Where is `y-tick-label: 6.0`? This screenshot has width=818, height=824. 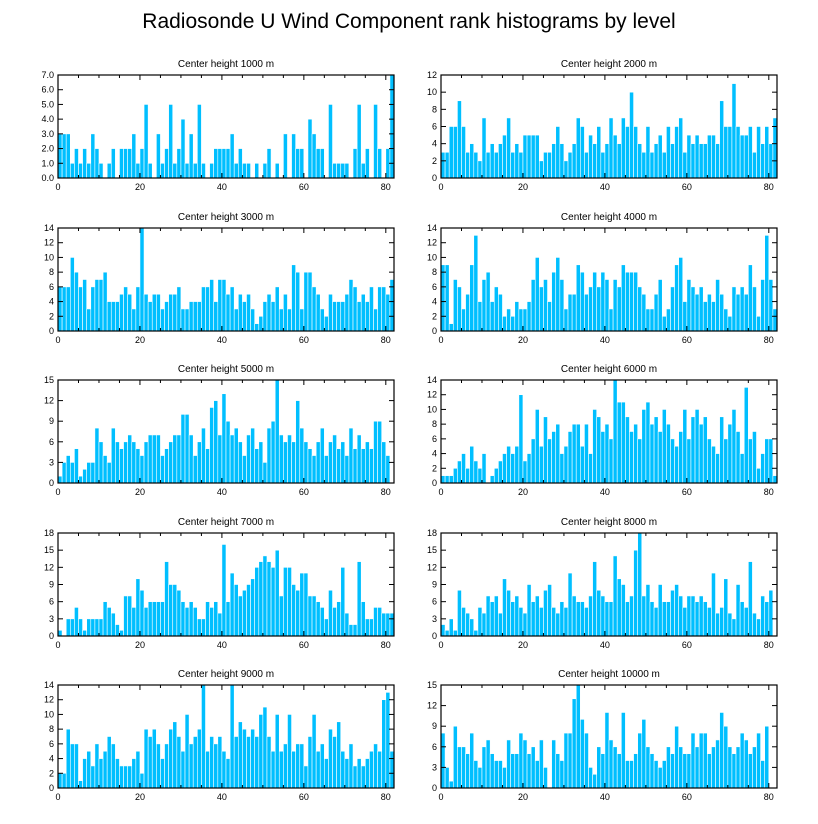 y-tick-label: 6.0 is located at coordinates (47, 90).